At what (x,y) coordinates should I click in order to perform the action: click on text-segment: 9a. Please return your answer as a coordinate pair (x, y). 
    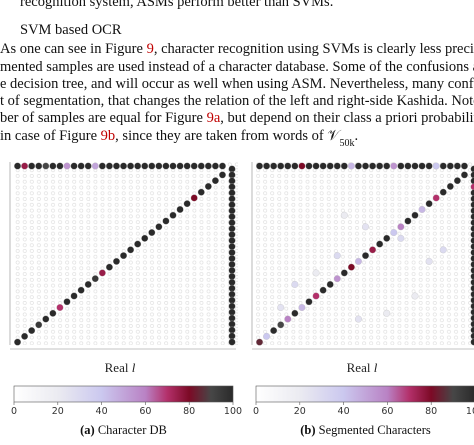
    Looking at the image, I should click on (214, 118).